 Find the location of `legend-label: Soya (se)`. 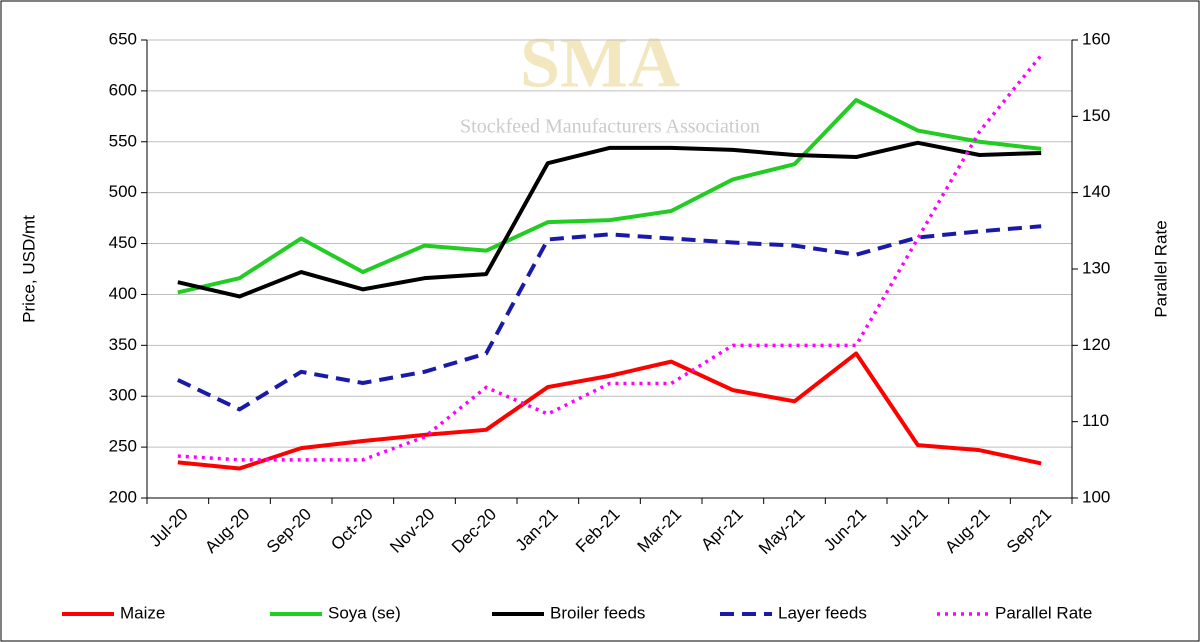

legend-label: Soya (se) is located at coordinates (364, 612).